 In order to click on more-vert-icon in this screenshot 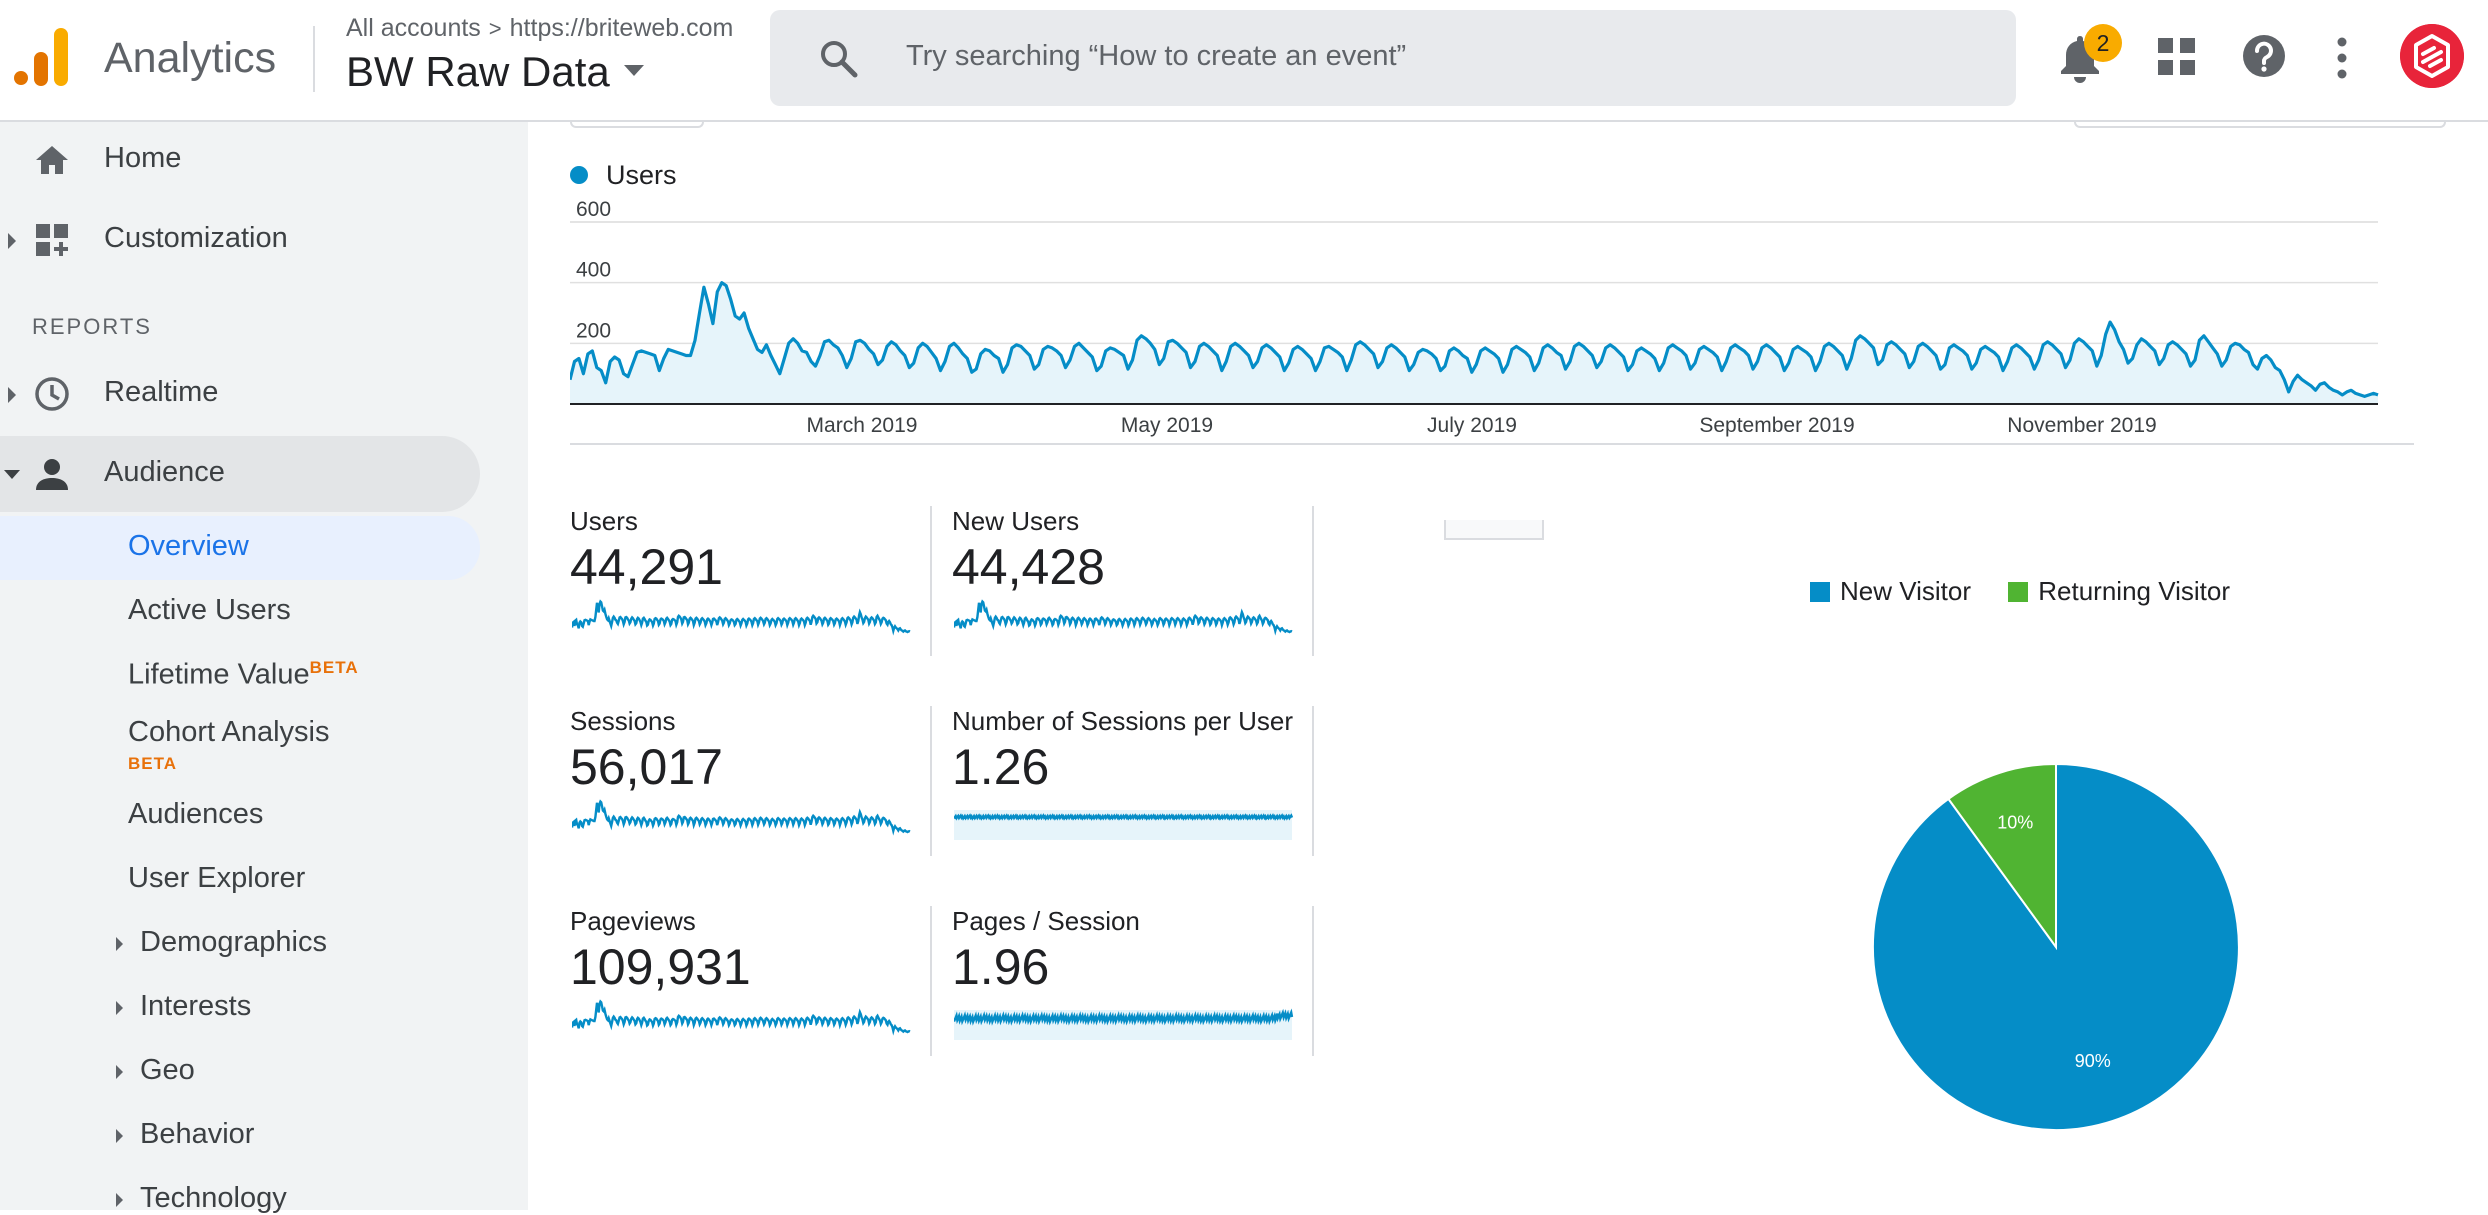, I will do `click(2342, 58)`.